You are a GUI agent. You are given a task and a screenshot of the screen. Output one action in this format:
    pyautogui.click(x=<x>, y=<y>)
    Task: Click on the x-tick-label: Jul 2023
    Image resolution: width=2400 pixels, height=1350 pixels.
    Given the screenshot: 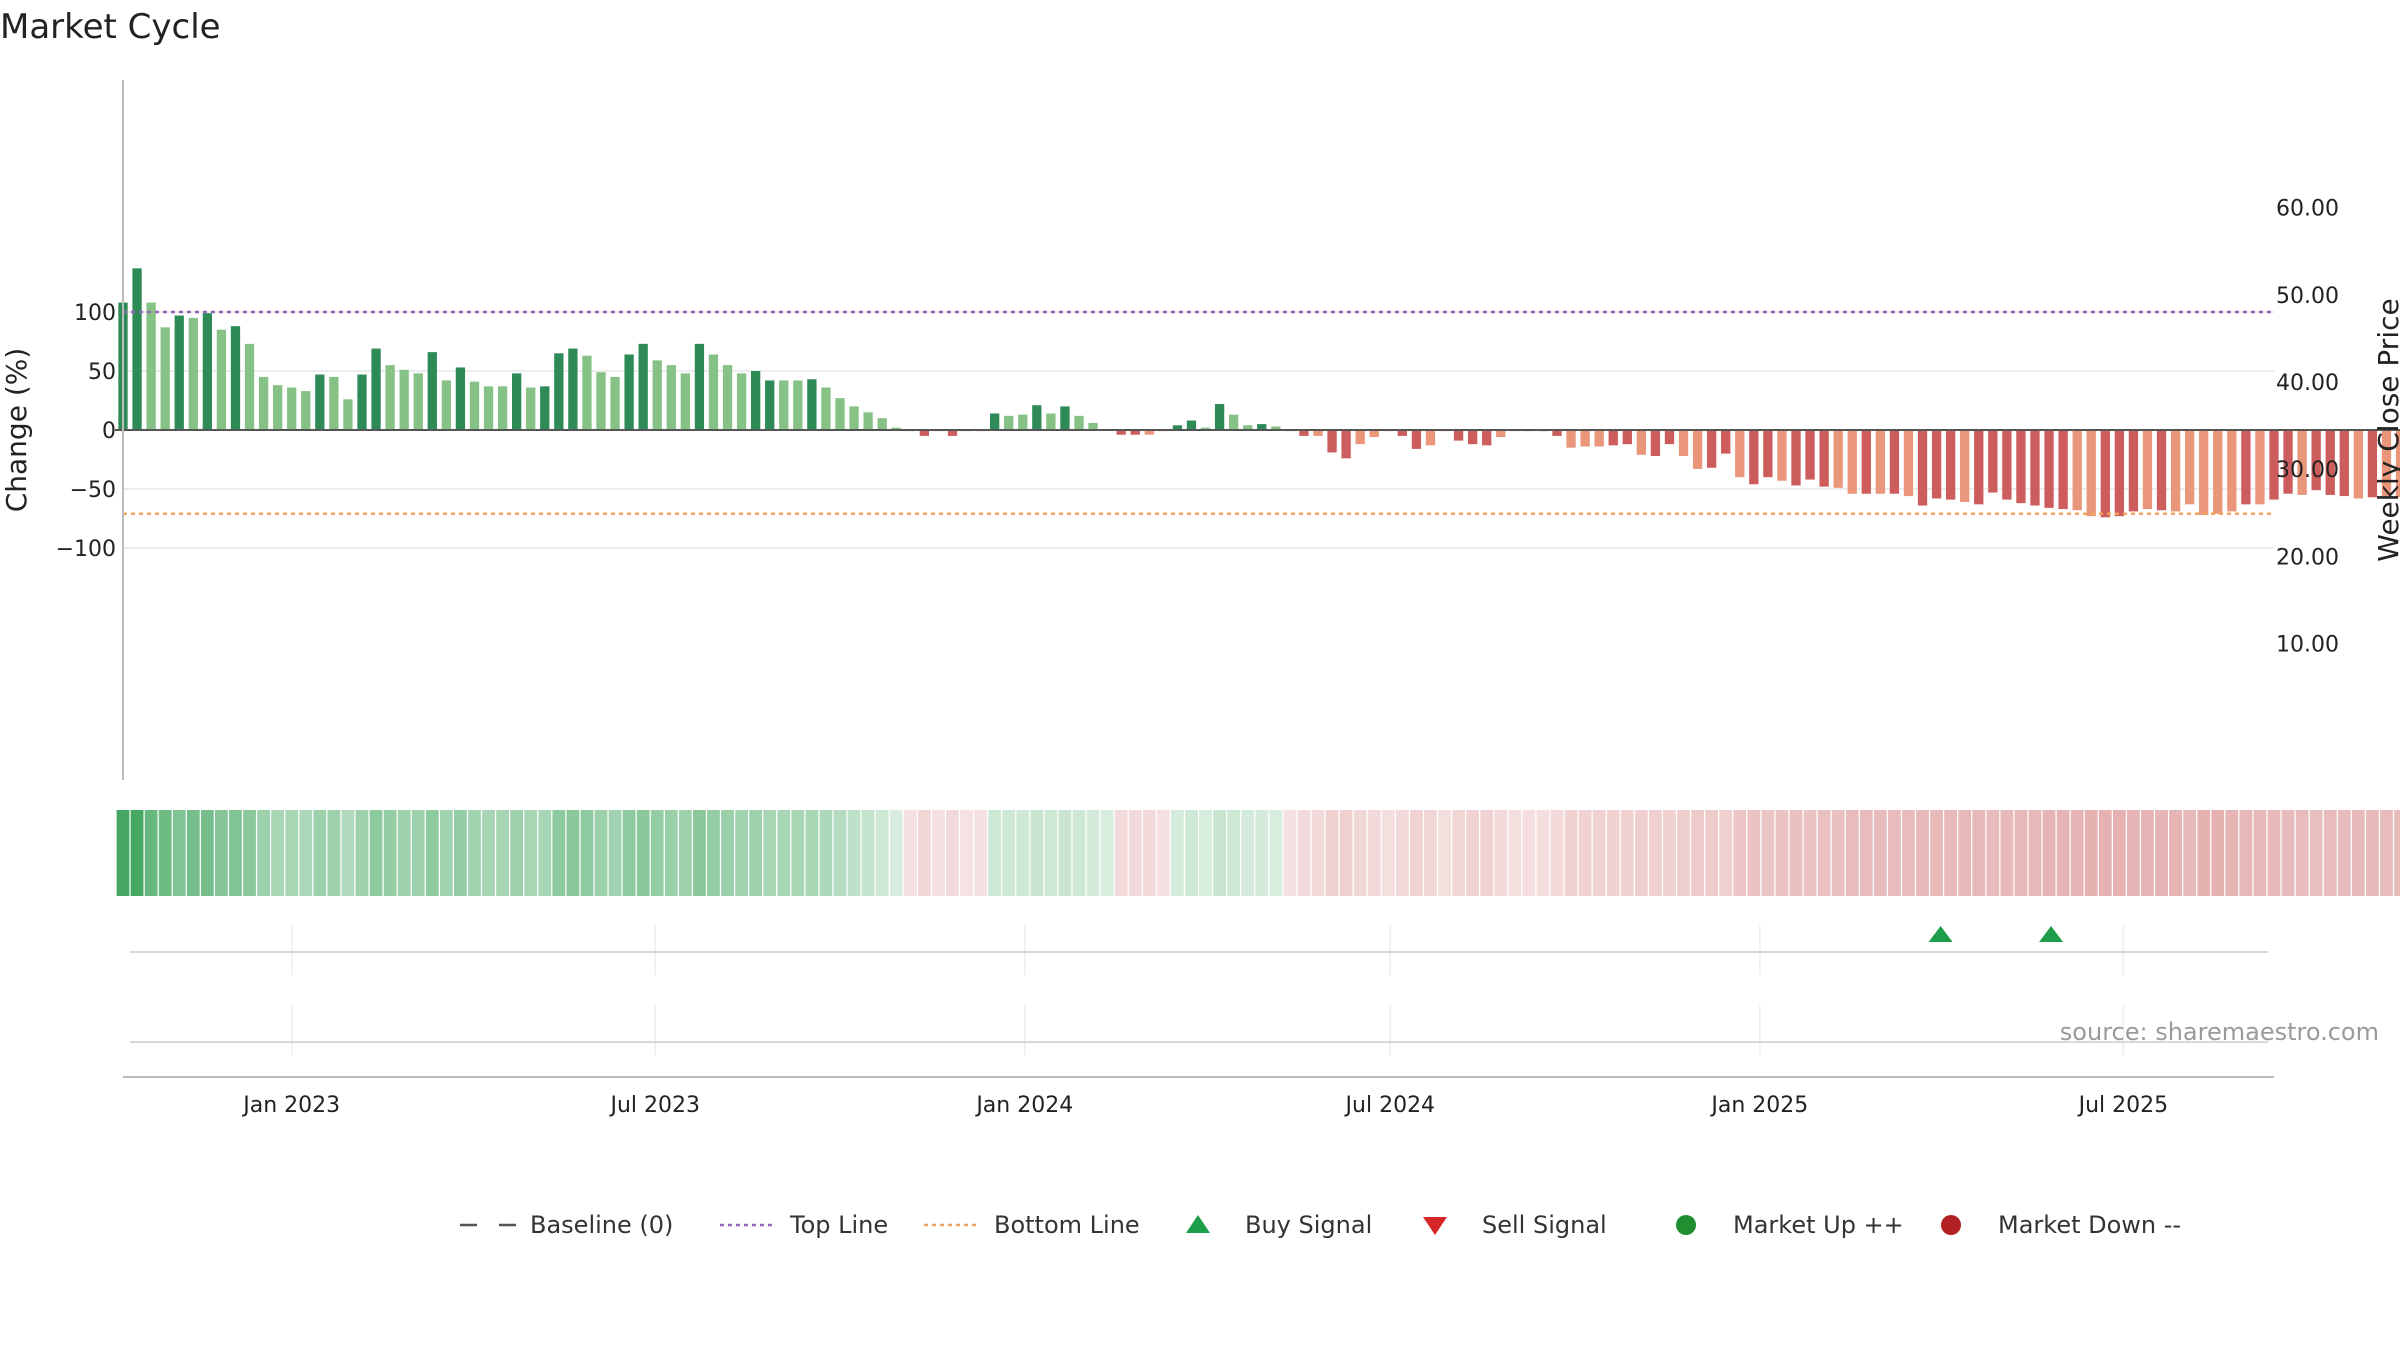 What is the action you would take?
    pyautogui.click(x=654, y=1105)
    